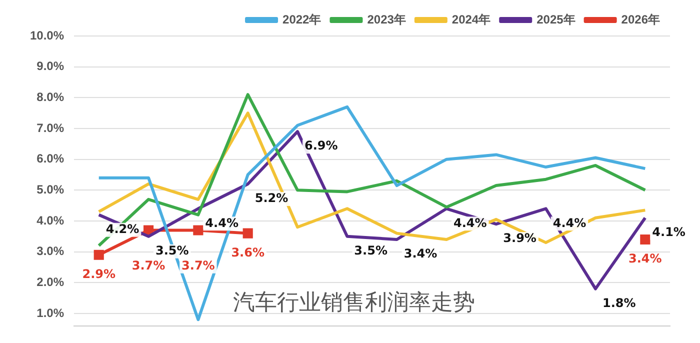  I want to click on data-label: 4.2%, so click(123, 229).